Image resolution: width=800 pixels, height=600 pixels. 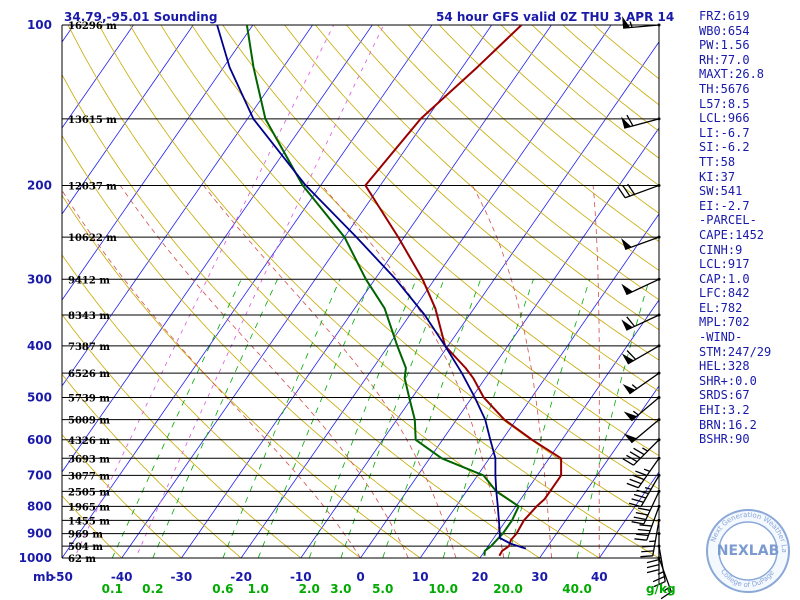 I want to click on height-label: 8343 m, so click(x=89, y=316).